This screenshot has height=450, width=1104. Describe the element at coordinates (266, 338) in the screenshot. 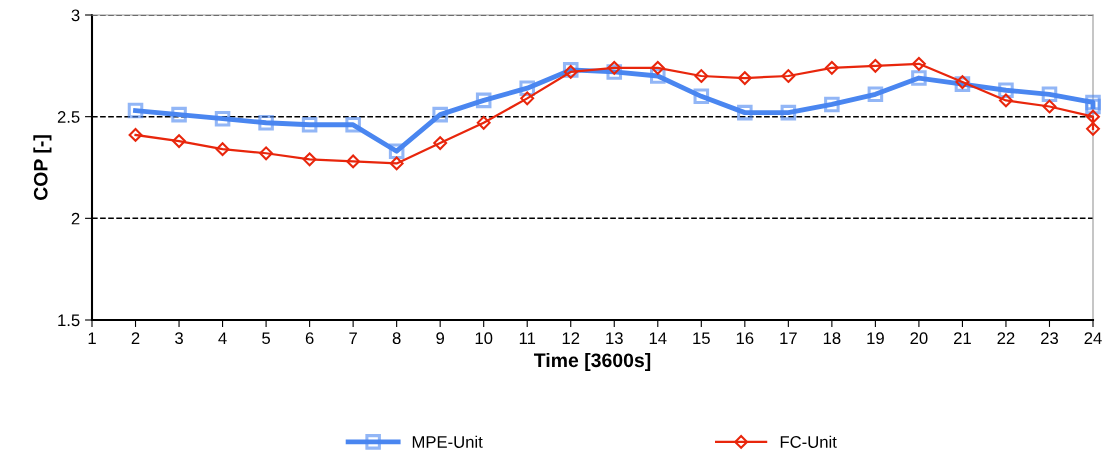

I see `x-tick-label: 5` at that location.